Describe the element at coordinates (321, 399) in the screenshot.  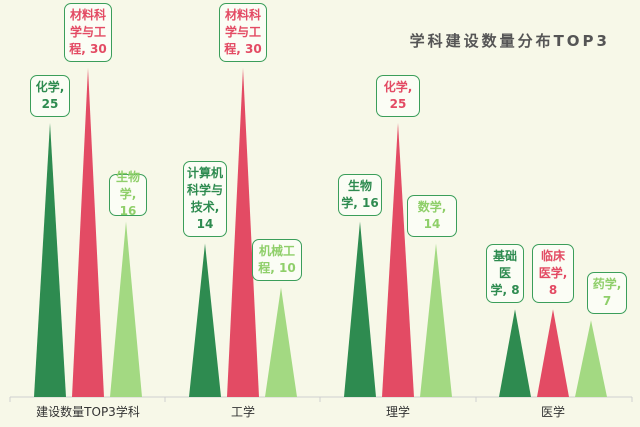
I see `x-axis-ticks` at that location.